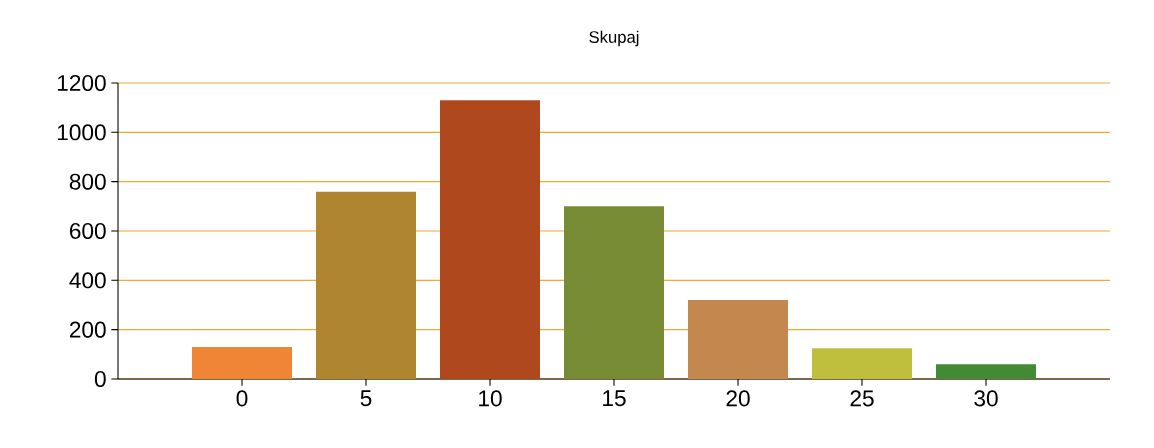  What do you see at coordinates (87, 329) in the screenshot?
I see `y-tick-label: 200` at bounding box center [87, 329].